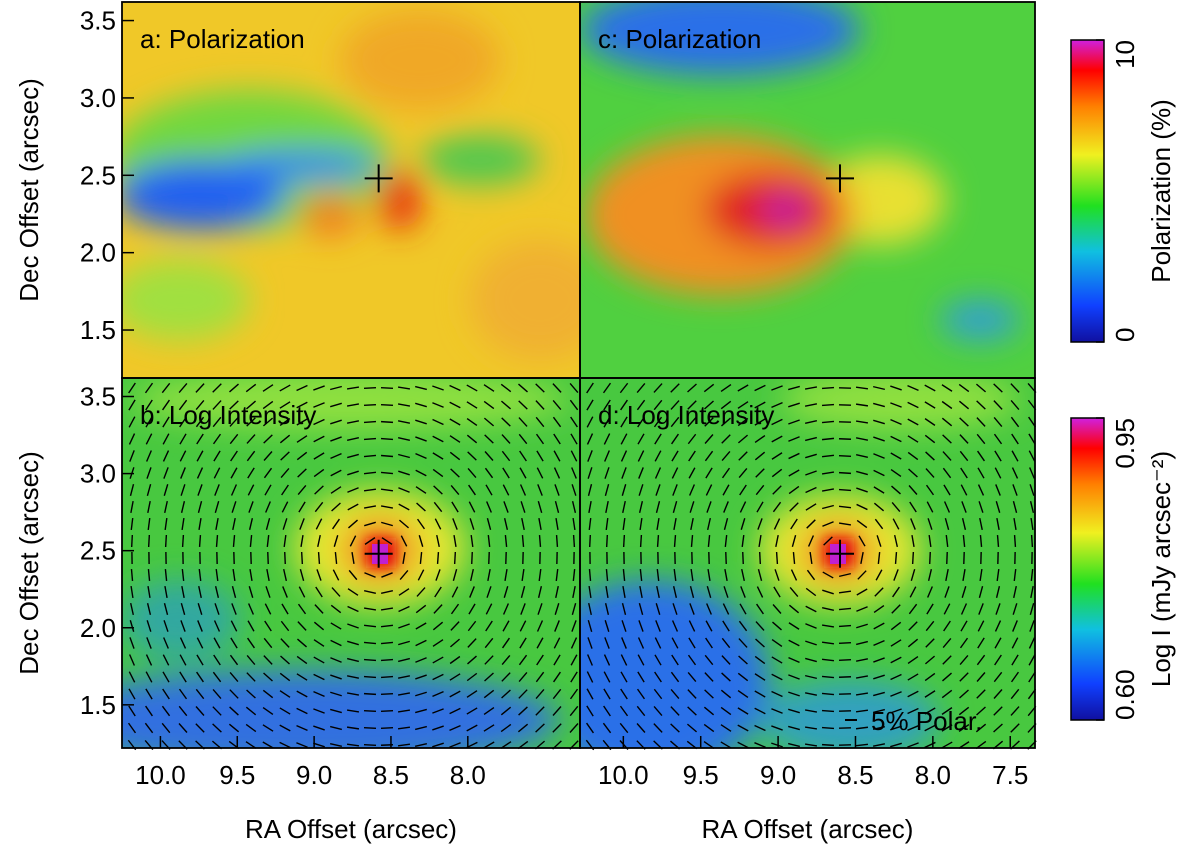 Image resolution: width=1186 pixels, height=850 pixels. I want to click on colorbar-tick-label: 10, so click(1125, 54).